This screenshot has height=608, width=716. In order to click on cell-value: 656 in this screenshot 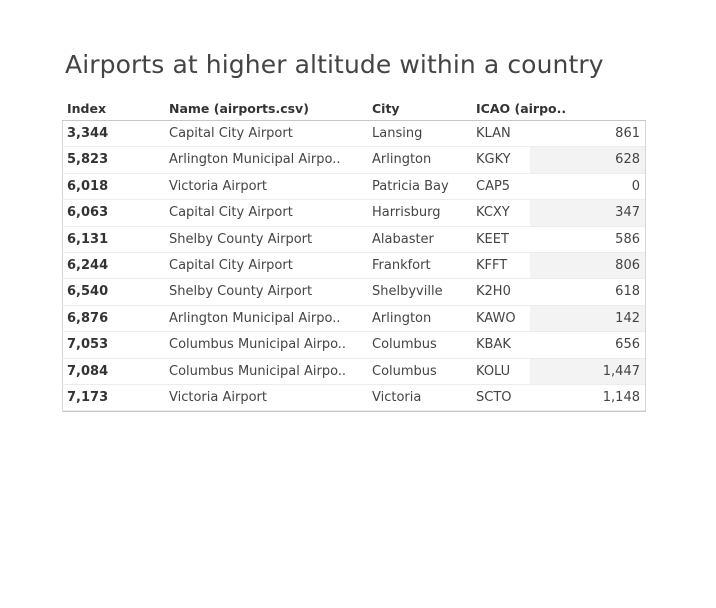, I will do `click(627, 345)`.